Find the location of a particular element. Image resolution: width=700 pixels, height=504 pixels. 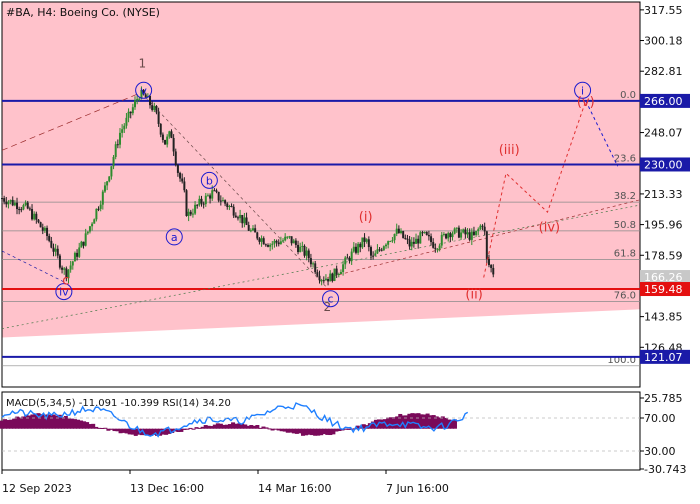

wave-label-red: c is located at coordinates (65, 281).